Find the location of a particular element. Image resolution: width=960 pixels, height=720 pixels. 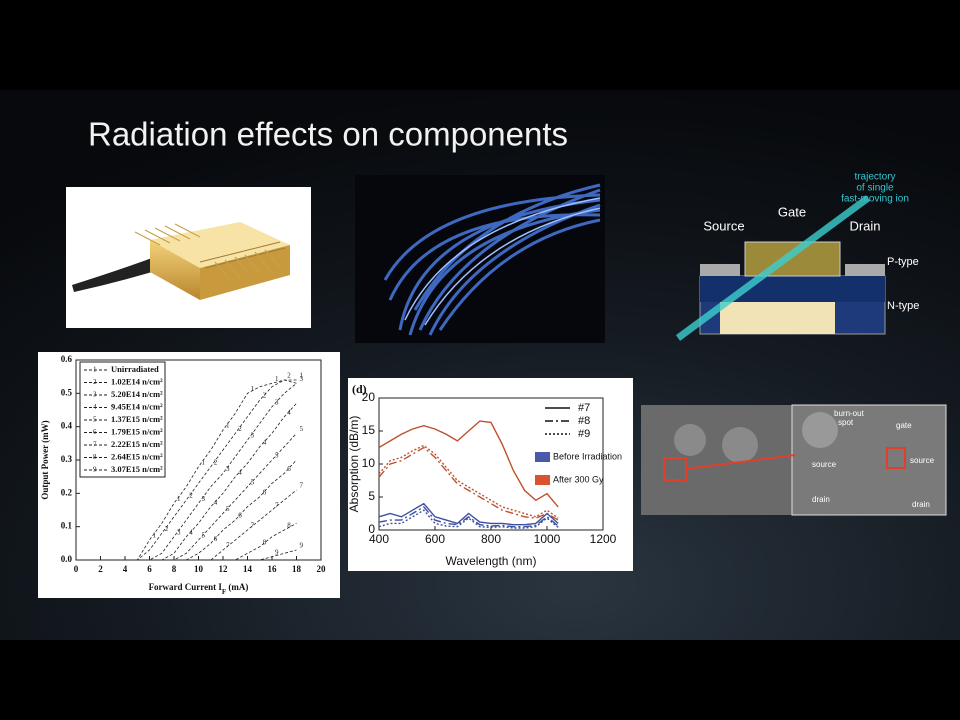

y-tick-label: 0.2 is located at coordinates (67, 492).